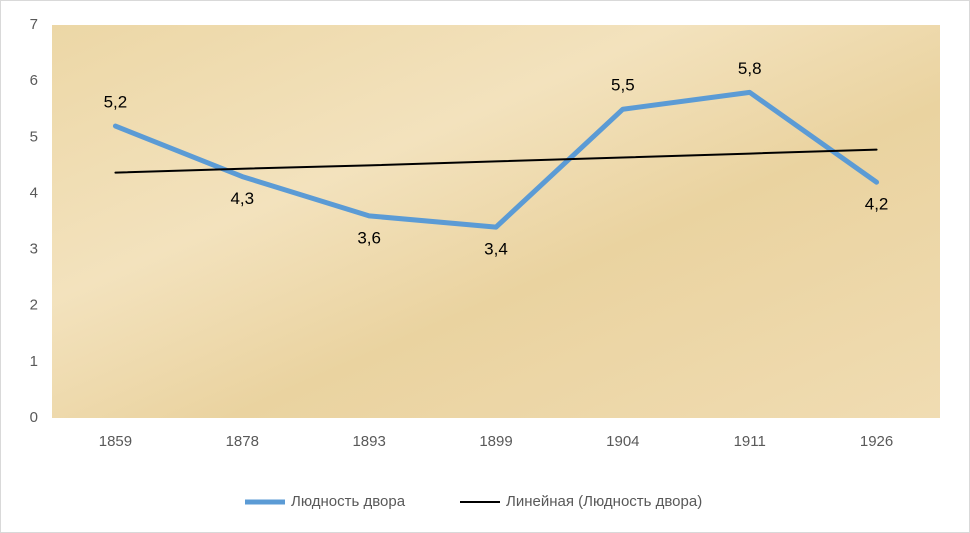  What do you see at coordinates (877, 204) in the screenshot?
I see `data-label: 4,2` at bounding box center [877, 204].